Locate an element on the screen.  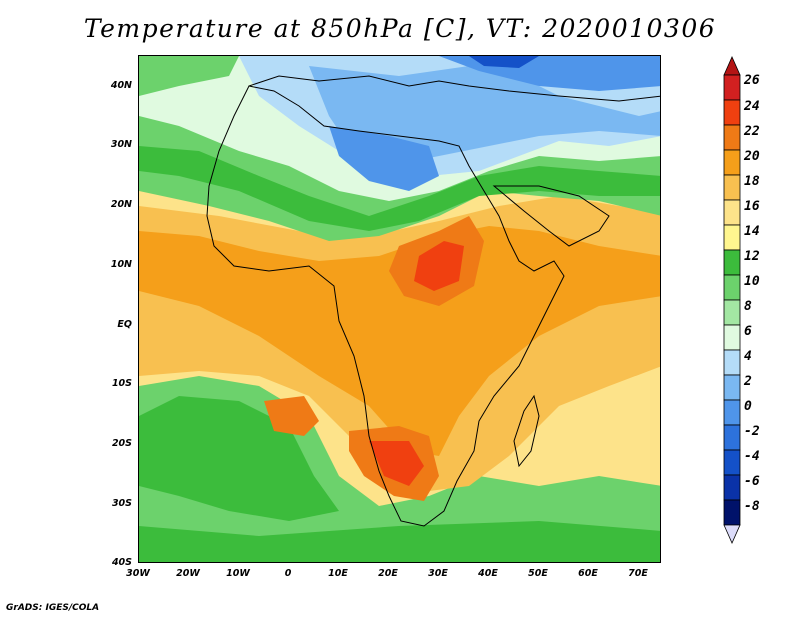
colorbar-label: 16 is located at coordinates (752, 206).